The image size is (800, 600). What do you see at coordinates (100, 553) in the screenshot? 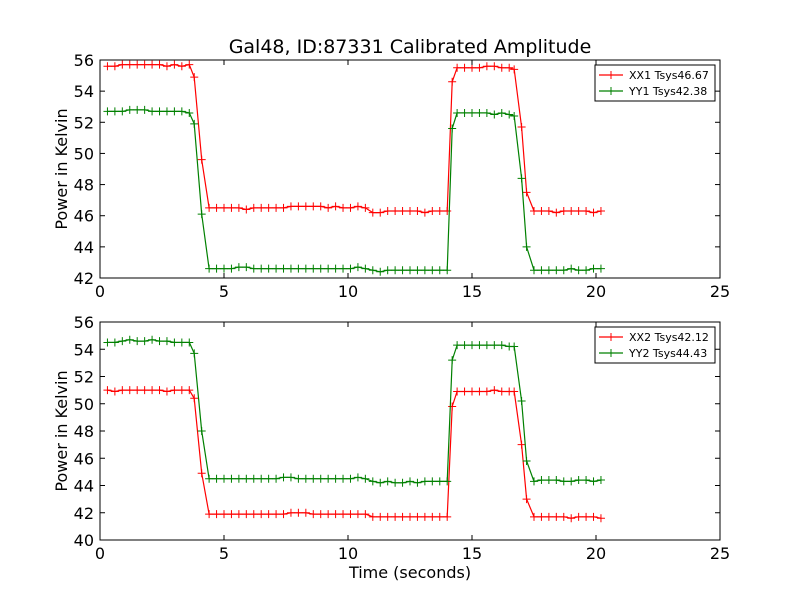
I see `bottom-x-tick-label: 0` at bounding box center [100, 553].